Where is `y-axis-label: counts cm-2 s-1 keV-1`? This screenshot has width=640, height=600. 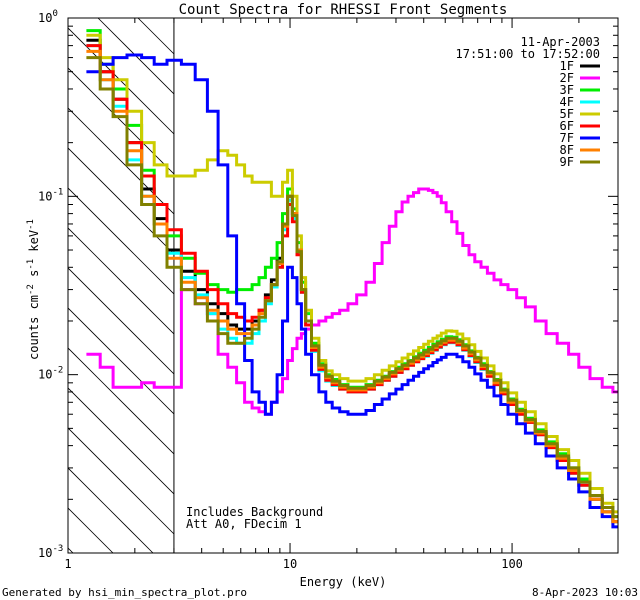
y-axis-label: counts cm-2 s-1 keV-1 is located at coordinates (33, 289).